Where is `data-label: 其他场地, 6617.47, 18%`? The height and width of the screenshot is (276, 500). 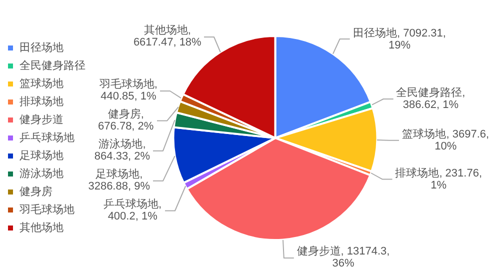
data-label: 其他场地, 6617.47, 18% is located at coordinates (167, 36).